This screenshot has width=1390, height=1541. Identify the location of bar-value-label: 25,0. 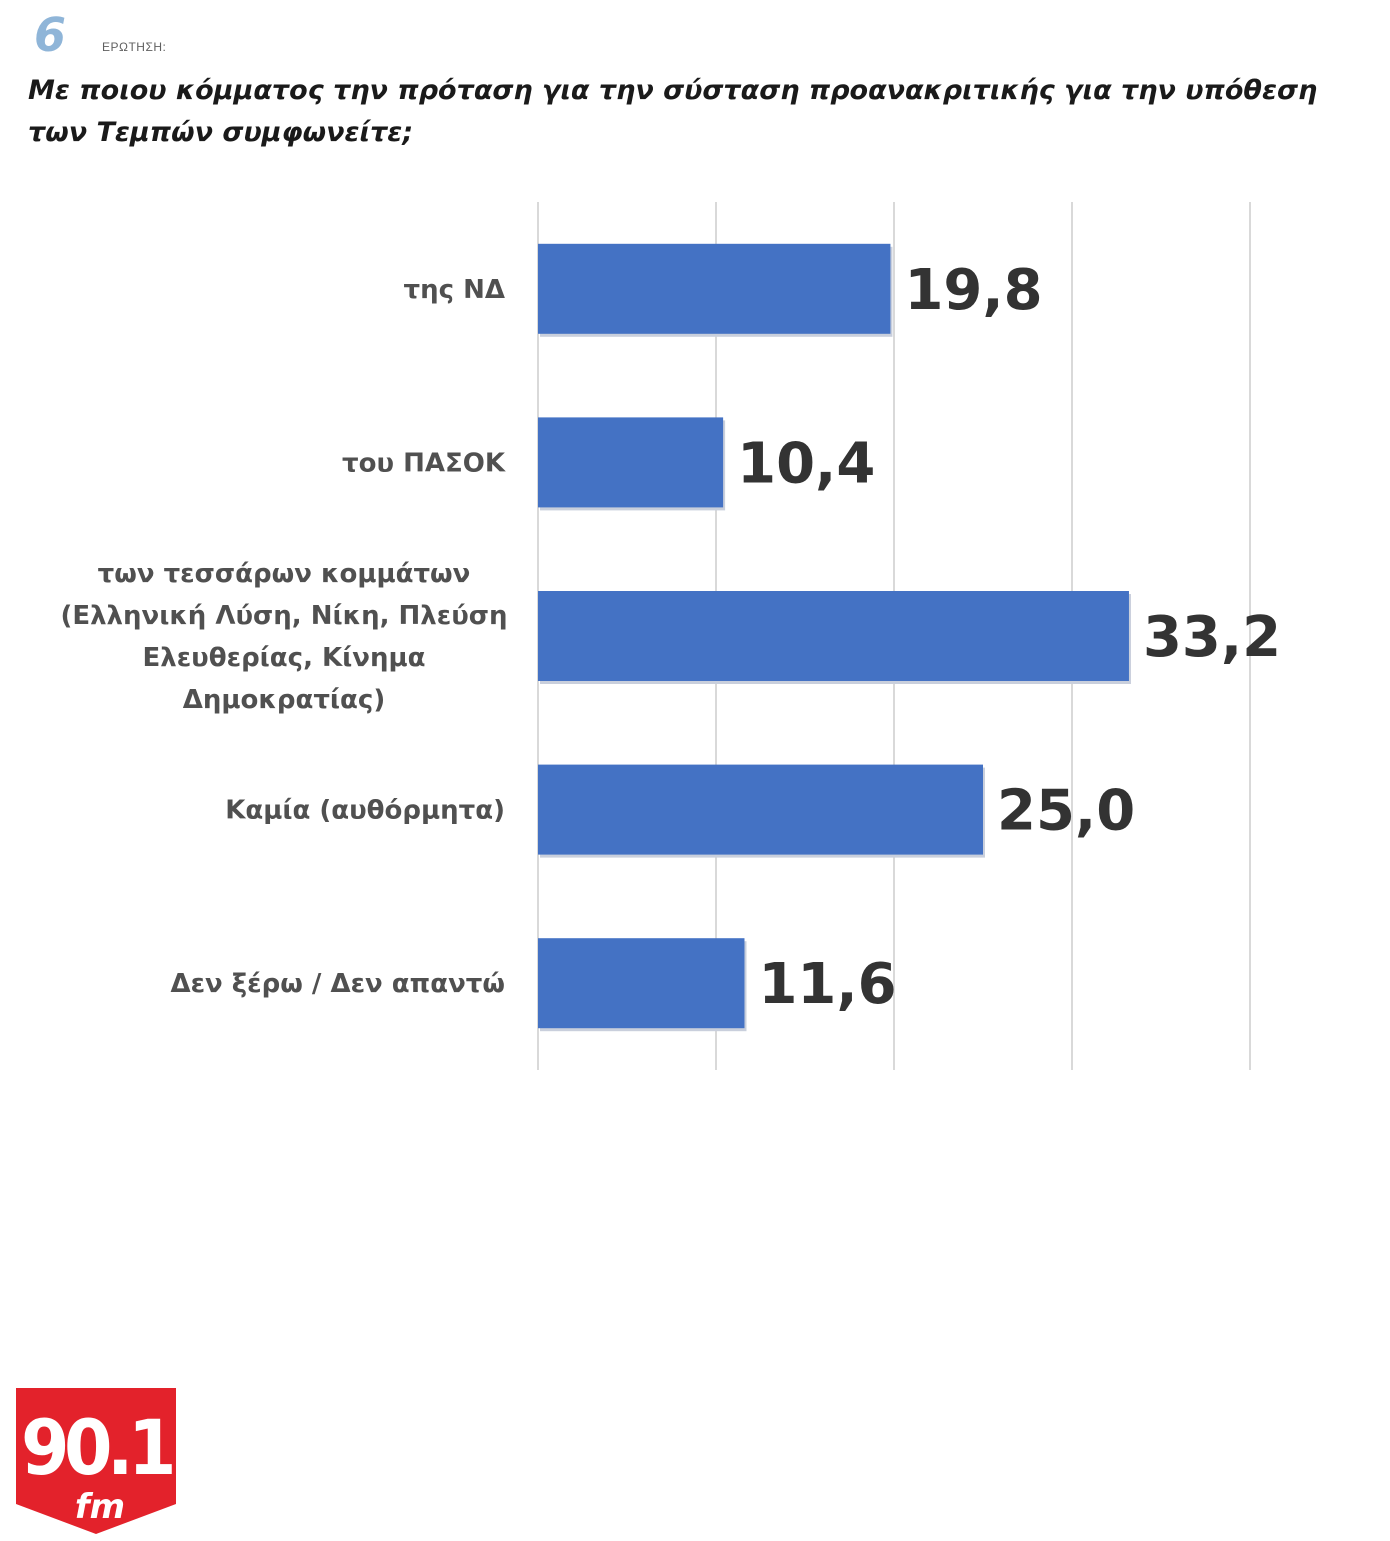
(1066, 811).